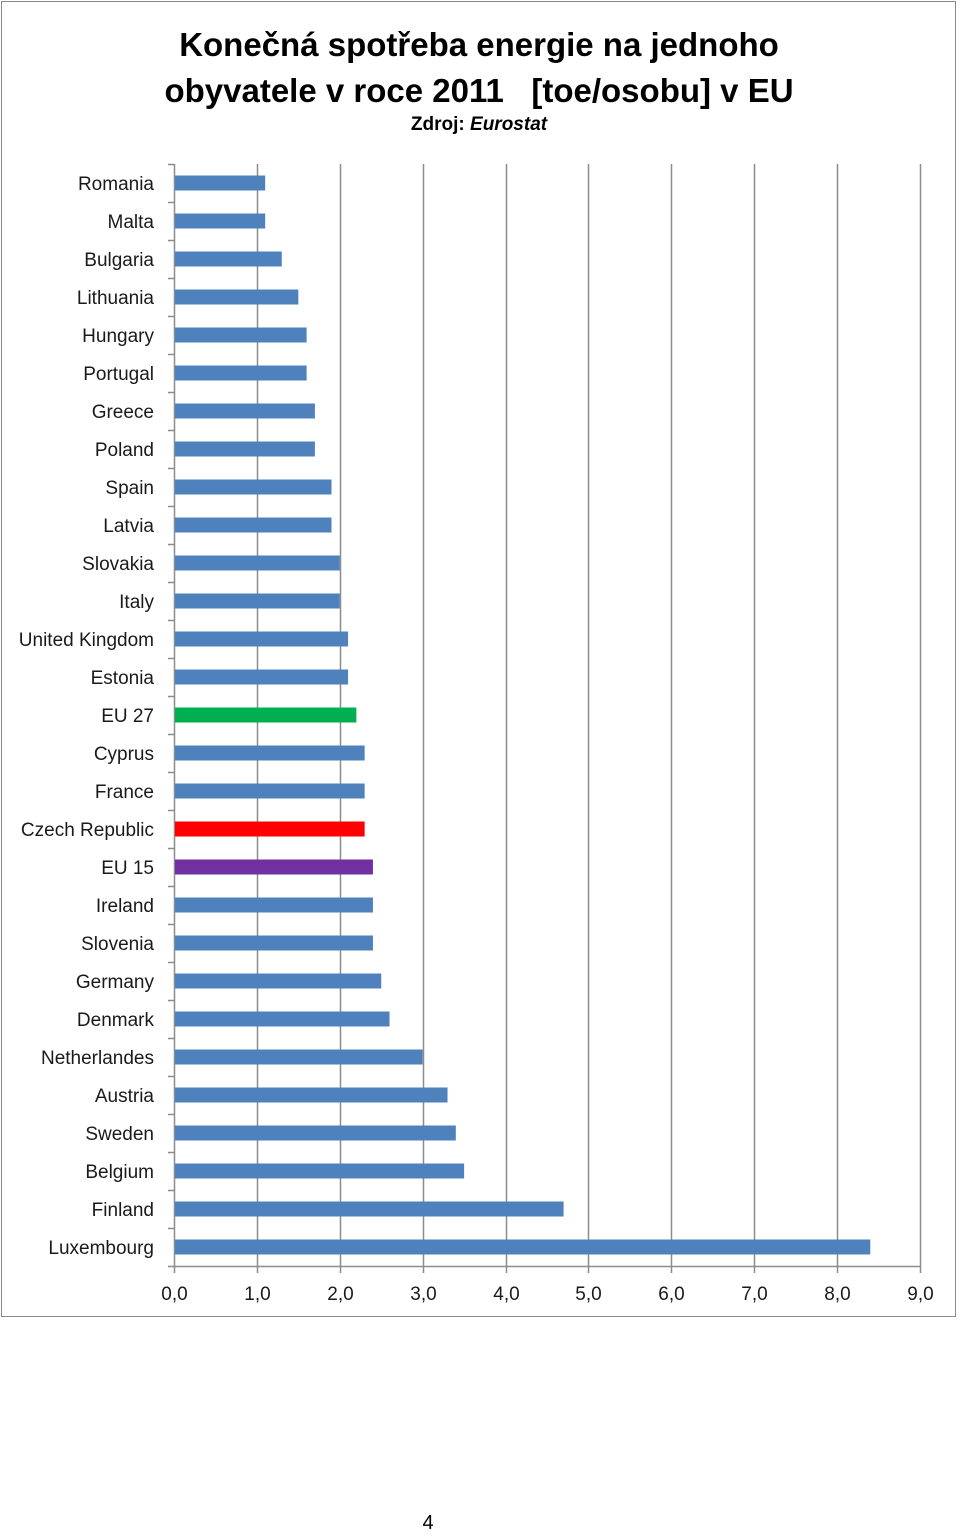 The image size is (960, 1536). Describe the element at coordinates (125, 1096) in the screenshot. I see `category-label: Austria` at that location.